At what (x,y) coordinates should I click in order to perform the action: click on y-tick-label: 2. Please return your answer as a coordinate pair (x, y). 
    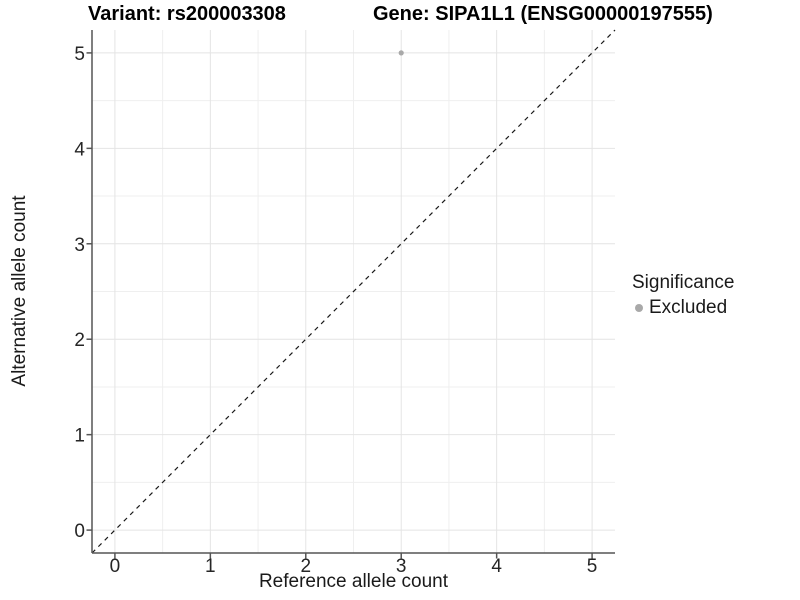
    Looking at the image, I should click on (79, 340).